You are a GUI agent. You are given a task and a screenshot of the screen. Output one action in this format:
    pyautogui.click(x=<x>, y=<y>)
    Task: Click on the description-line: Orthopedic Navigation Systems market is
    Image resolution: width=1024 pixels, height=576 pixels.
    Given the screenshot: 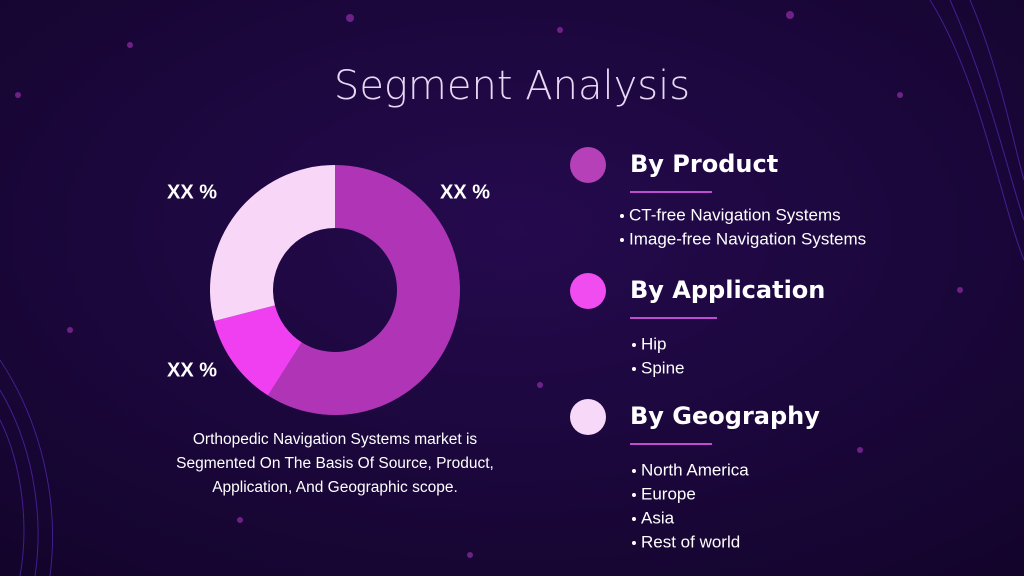 What is the action you would take?
    pyautogui.click(x=335, y=439)
    